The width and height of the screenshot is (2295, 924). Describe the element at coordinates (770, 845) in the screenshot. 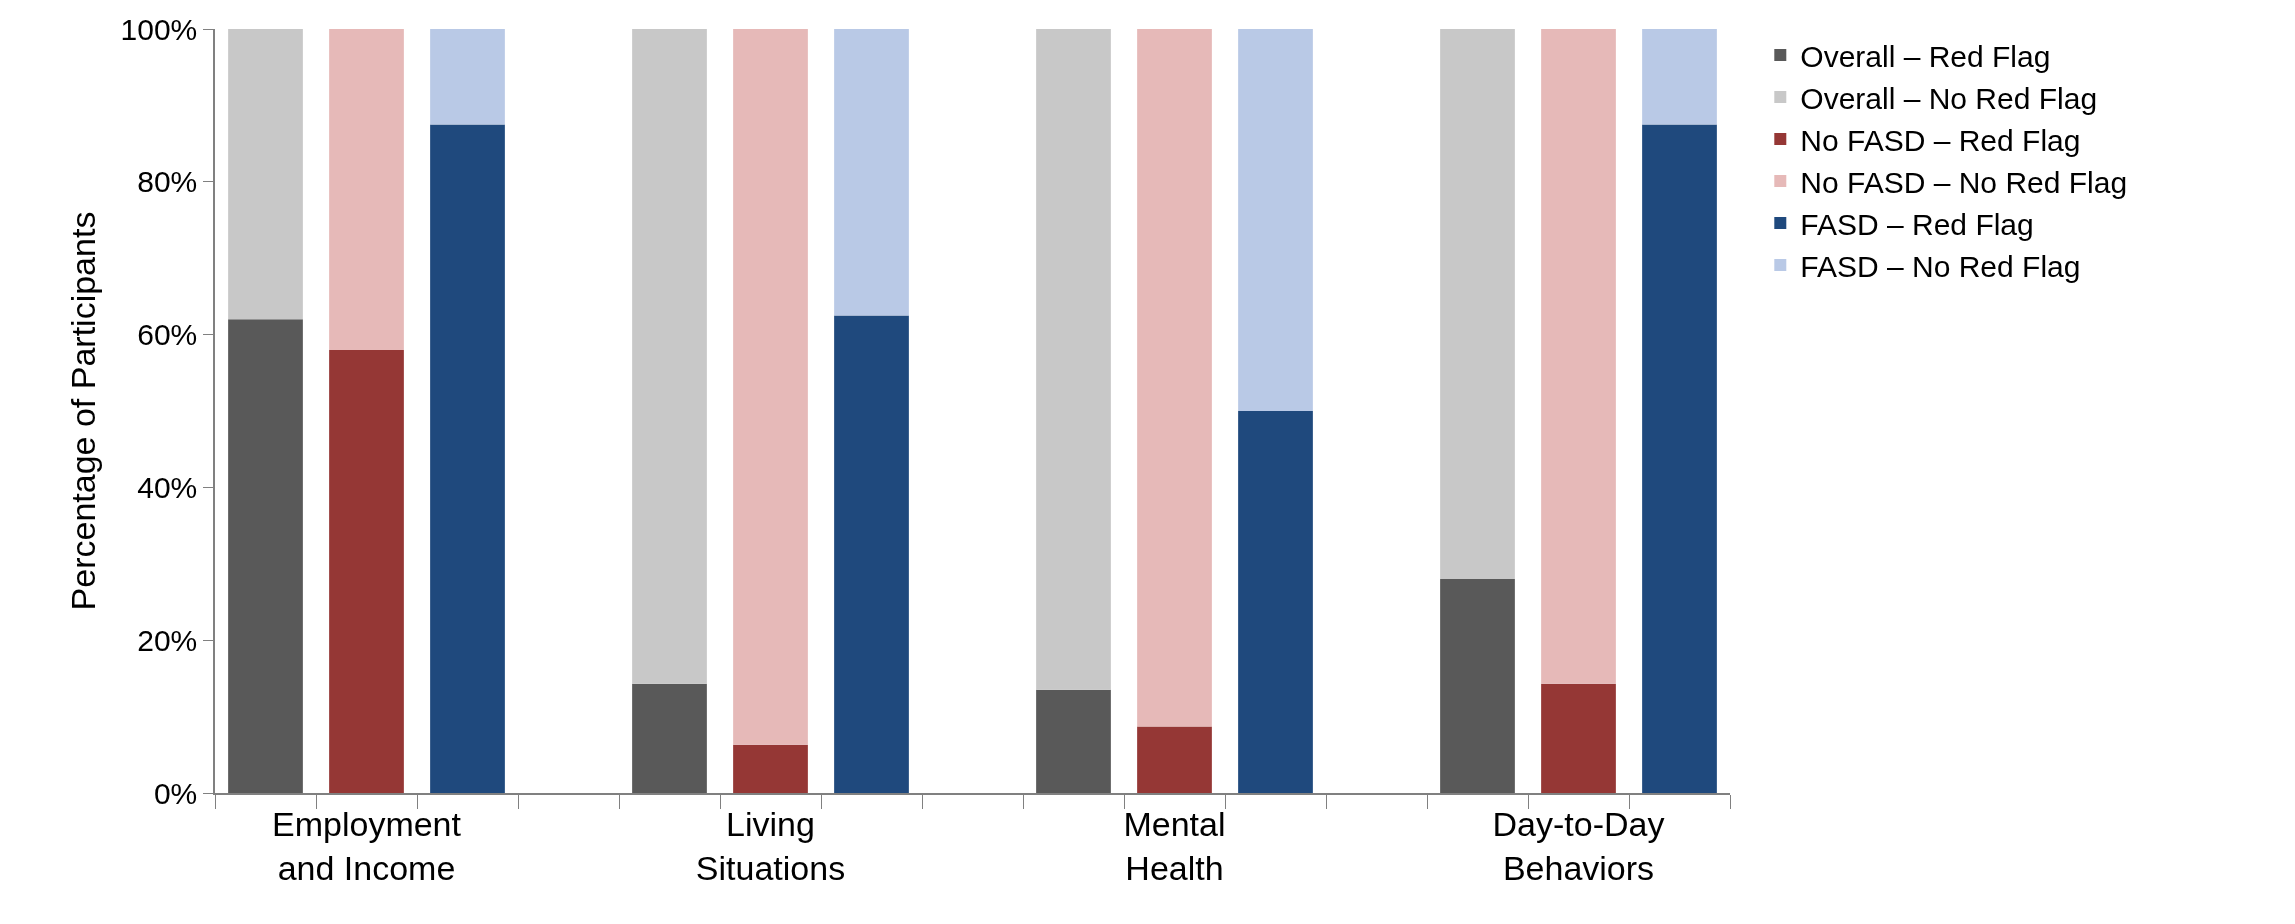

I see `x-tick-label: Living Situations` at that location.